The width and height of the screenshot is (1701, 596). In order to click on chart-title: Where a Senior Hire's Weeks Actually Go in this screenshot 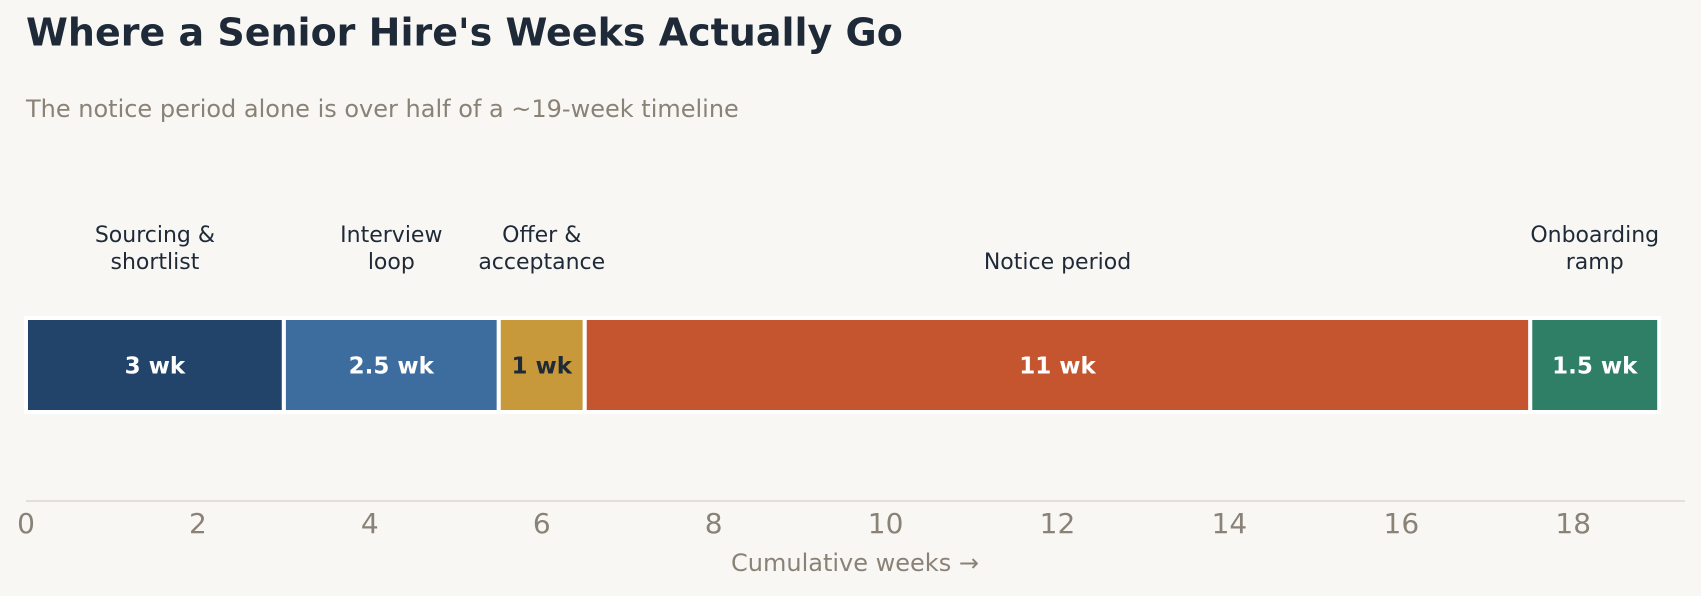, I will do `click(464, 33)`.